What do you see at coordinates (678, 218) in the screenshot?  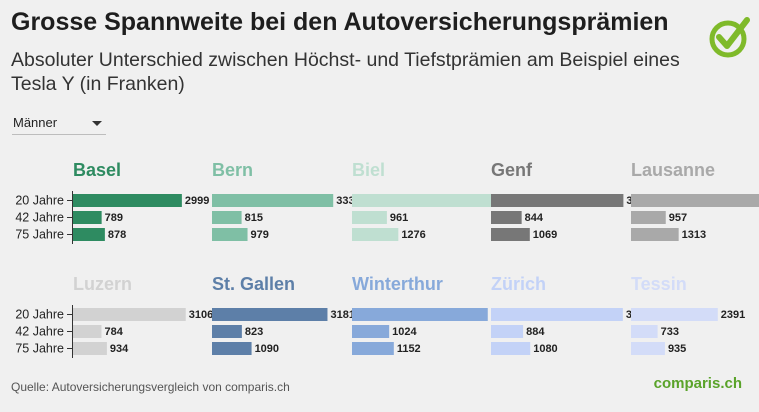 I see `data-label: 957` at bounding box center [678, 218].